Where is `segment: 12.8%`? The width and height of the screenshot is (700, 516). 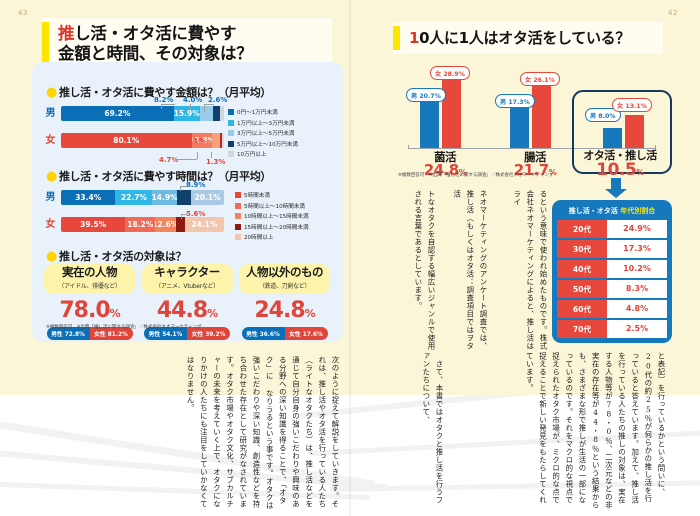
segment: 12.8% is located at coordinates (202, 140).